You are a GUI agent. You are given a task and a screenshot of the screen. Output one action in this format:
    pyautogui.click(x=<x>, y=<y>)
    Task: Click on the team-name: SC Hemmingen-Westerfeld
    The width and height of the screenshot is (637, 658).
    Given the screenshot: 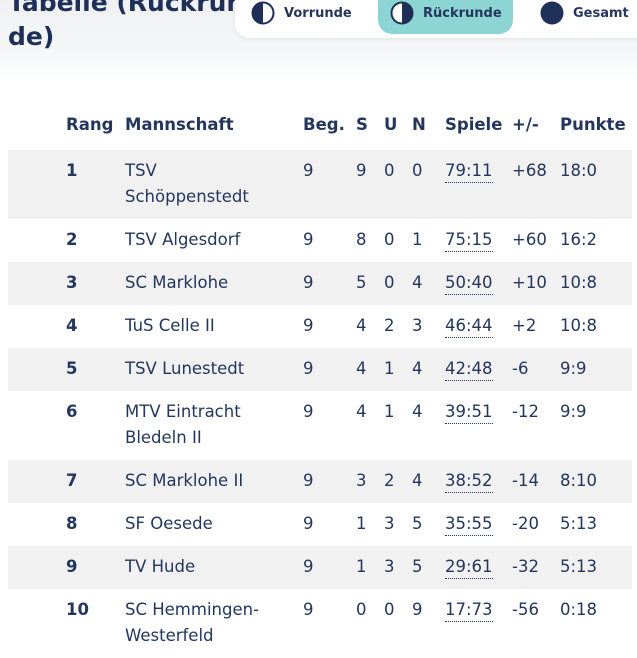 What is the action you would take?
    pyautogui.click(x=192, y=622)
    